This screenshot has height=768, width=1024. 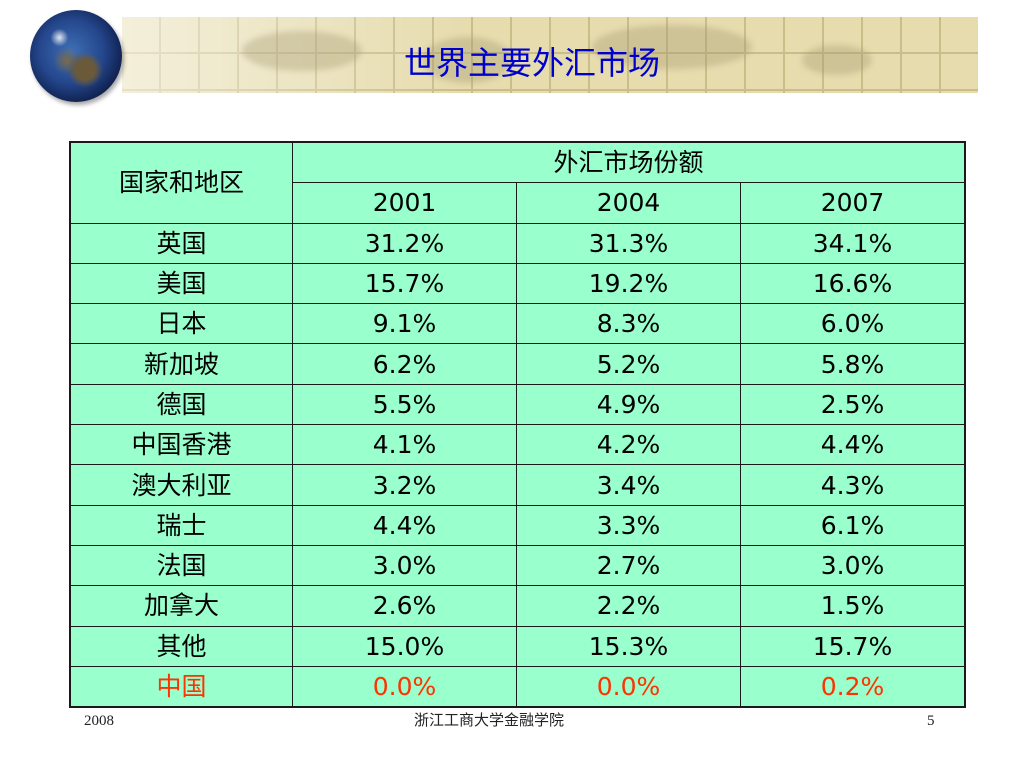 I want to click on table-row: 英国 31.2% 31.3% 34.1%, so click(x=517, y=243).